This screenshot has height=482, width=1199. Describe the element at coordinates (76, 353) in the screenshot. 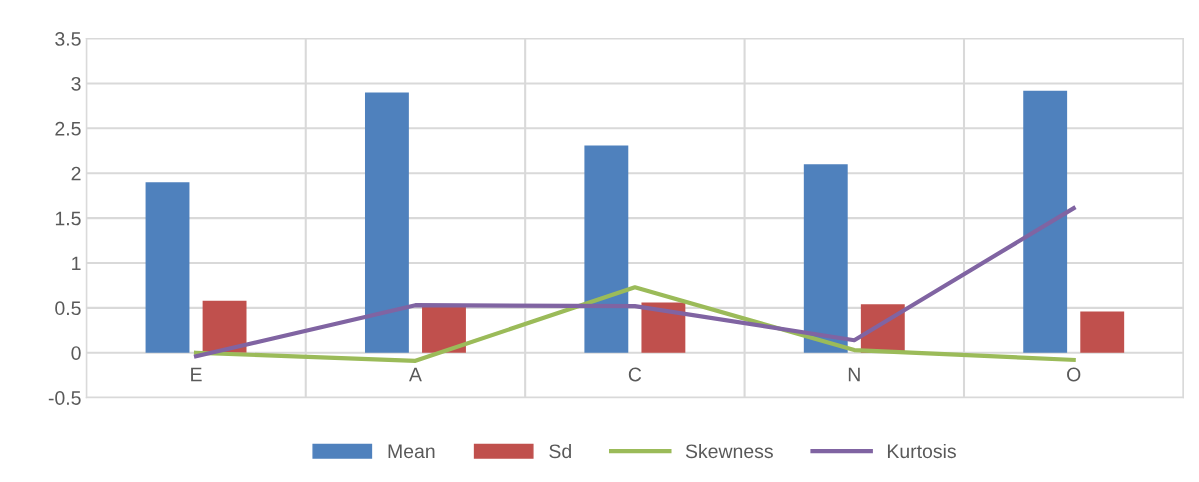

I see `y-tick-label: 0` at that location.